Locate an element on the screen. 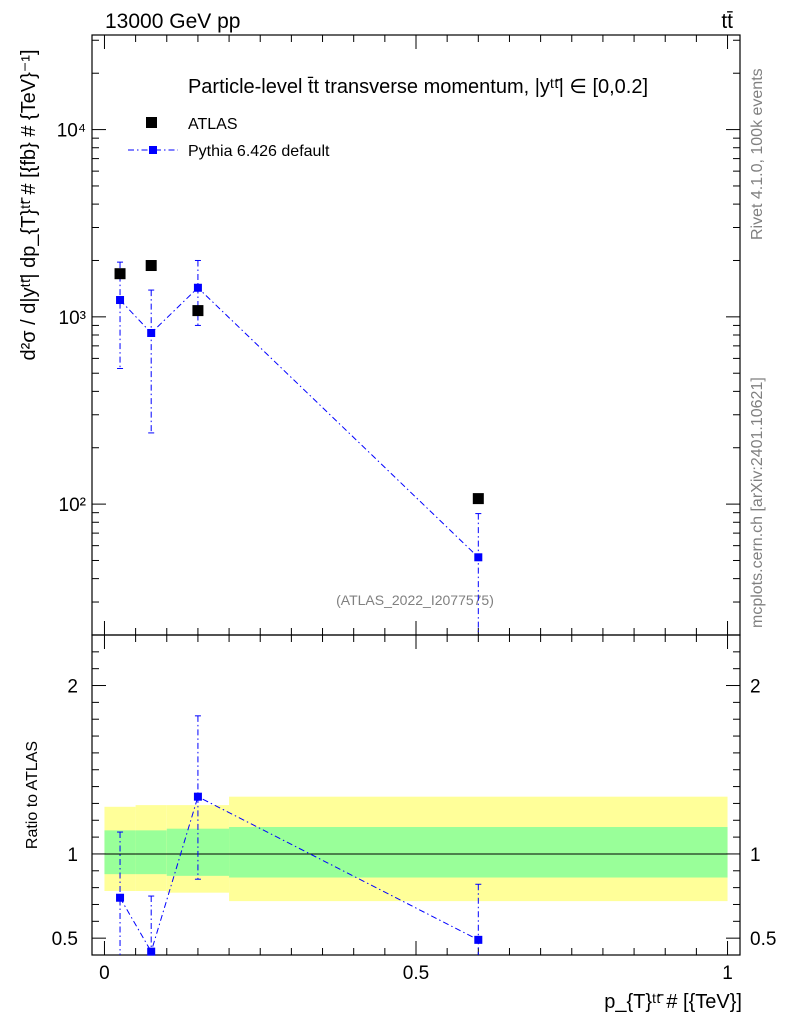 This screenshot has width=786, height=1024. ratio-y-tick-label: 0.5 is located at coordinates (65, 939).